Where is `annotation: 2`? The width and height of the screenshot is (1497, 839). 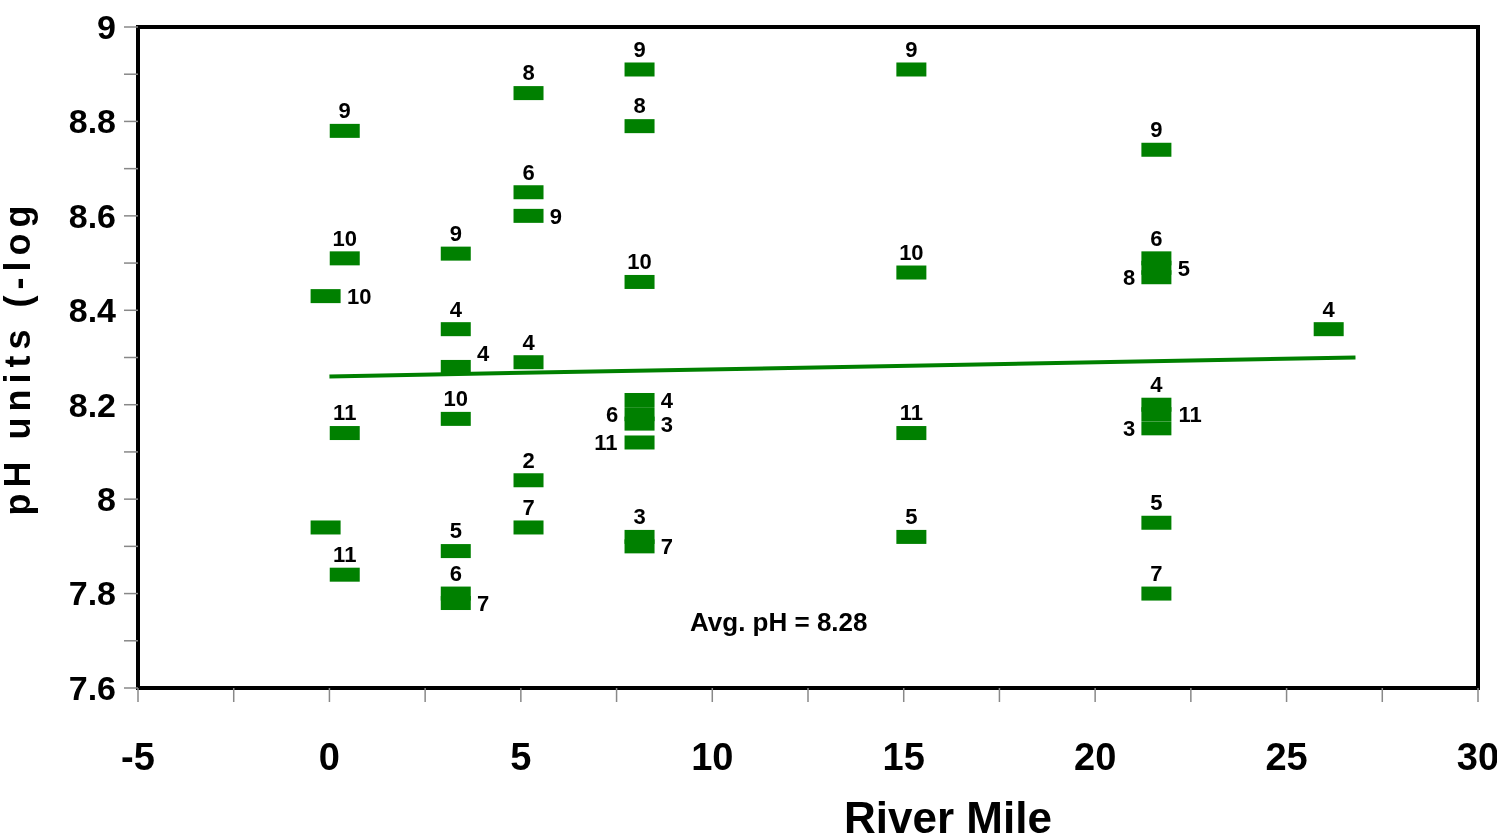
annotation: 2 is located at coordinates (528, 460).